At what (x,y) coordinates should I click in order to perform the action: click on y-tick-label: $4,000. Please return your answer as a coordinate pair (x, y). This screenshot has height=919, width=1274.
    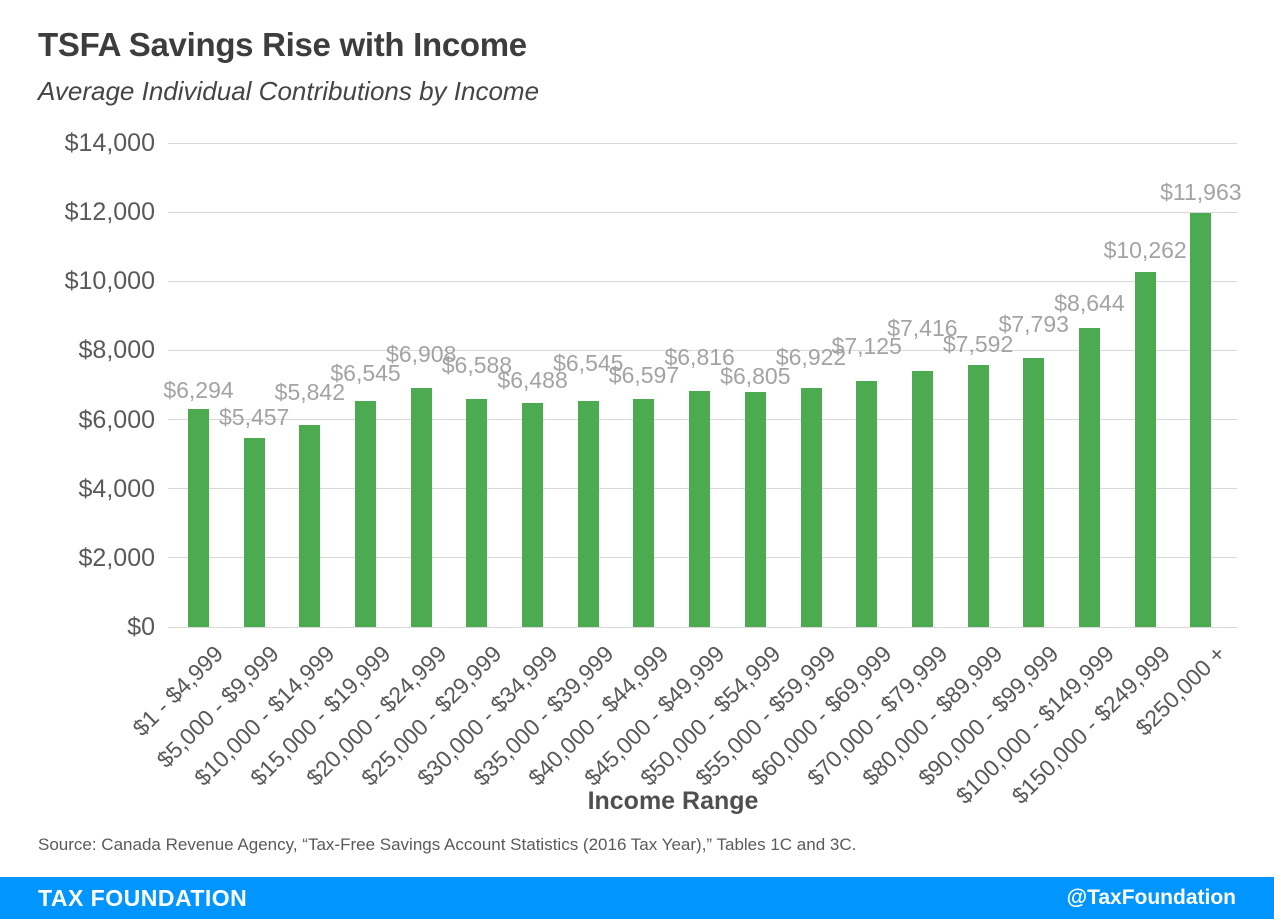
    Looking at the image, I should click on (116, 488).